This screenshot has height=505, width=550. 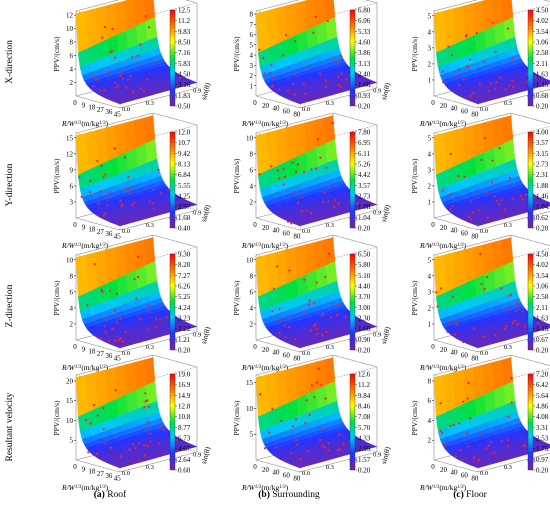 What do you see at coordinates (484, 353) in the screenshot?
I see `y-tick-label: 0.0` at bounding box center [484, 353].